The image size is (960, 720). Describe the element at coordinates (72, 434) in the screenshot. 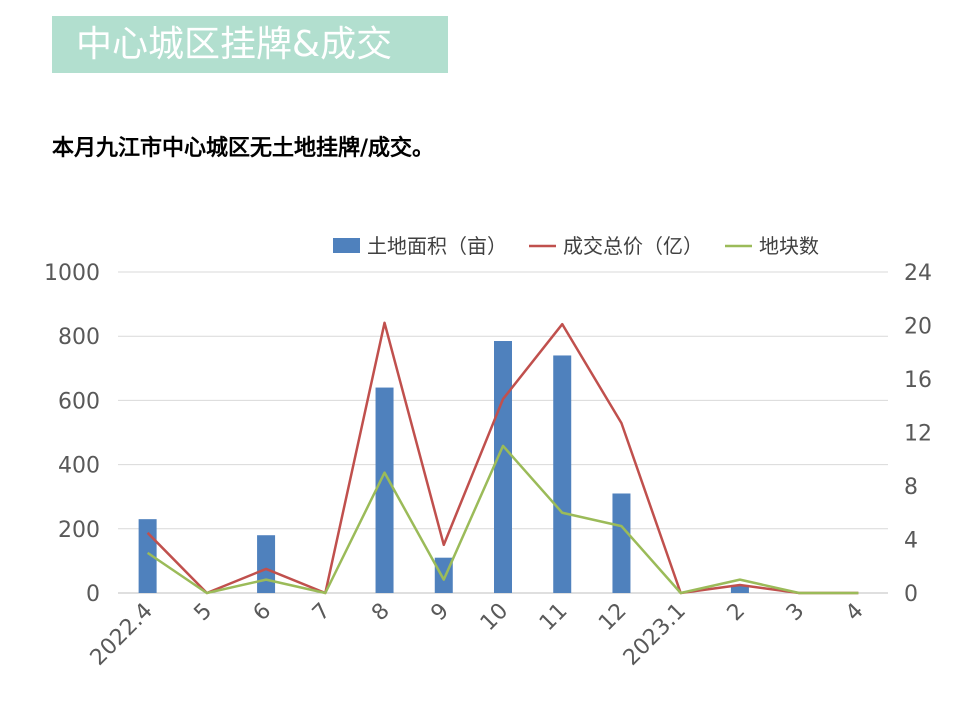

I see `left-axis-ticks: 0 200 400 600 800 1000` at that location.